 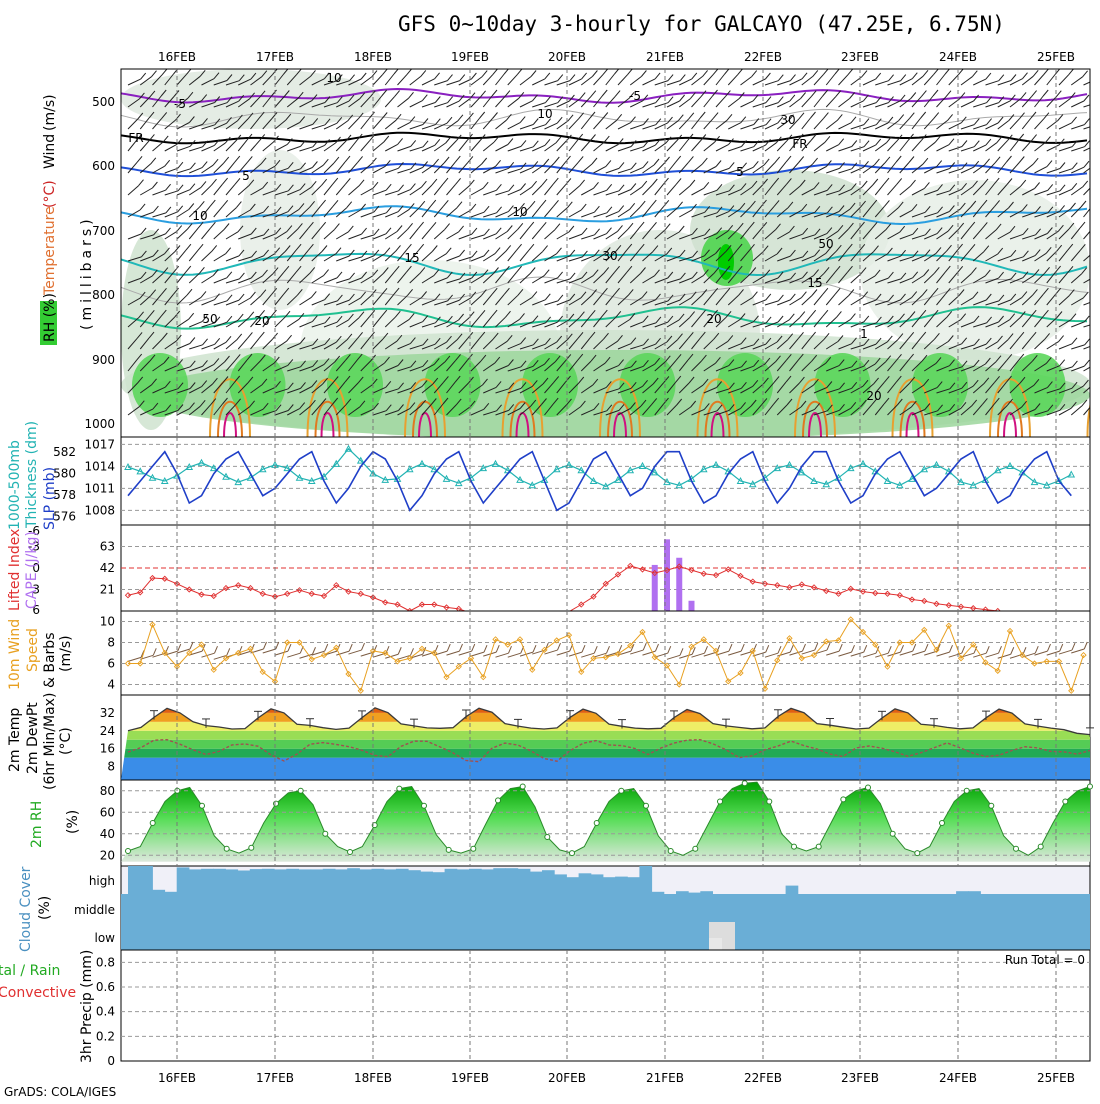 What do you see at coordinates (15, 570) in the screenshot?
I see `lifted-index-label: Lifted Index` at bounding box center [15, 570].